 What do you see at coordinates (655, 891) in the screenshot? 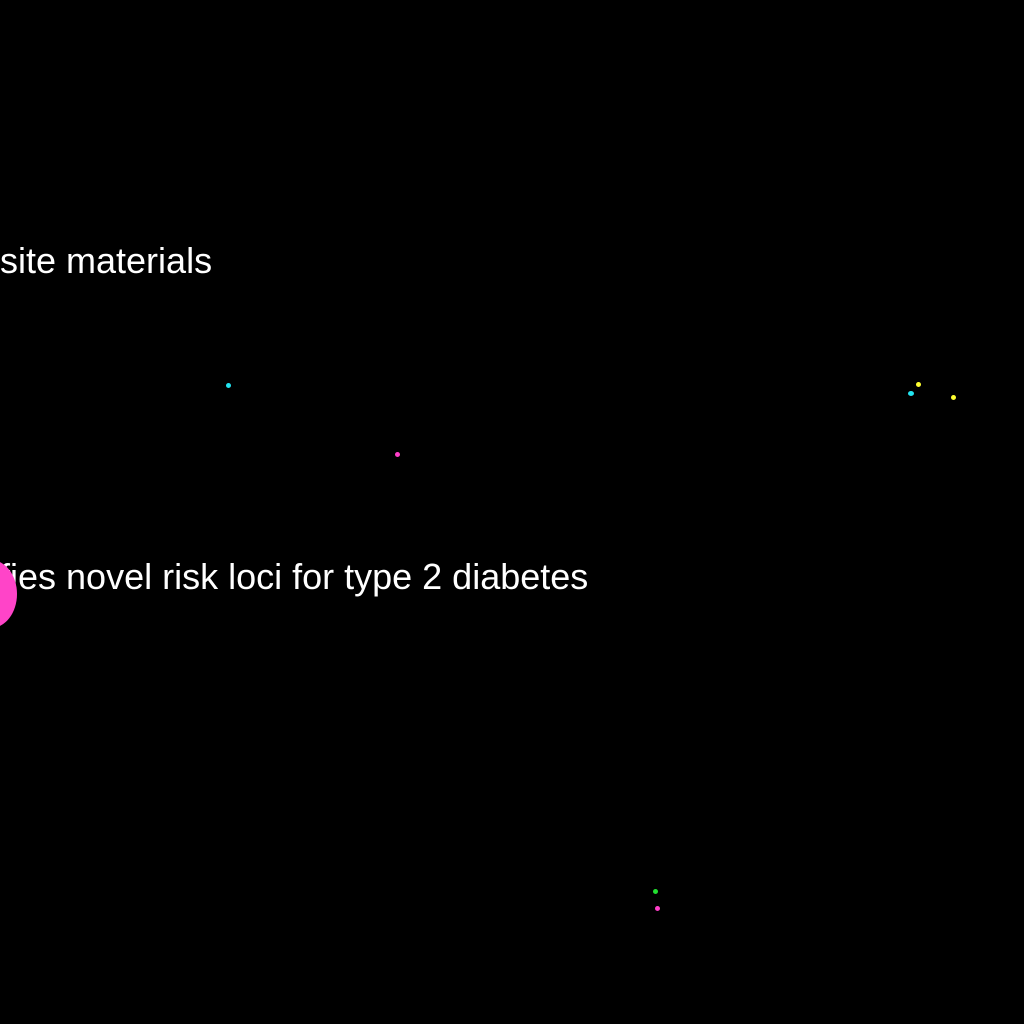
I see `green-dot` at bounding box center [655, 891].